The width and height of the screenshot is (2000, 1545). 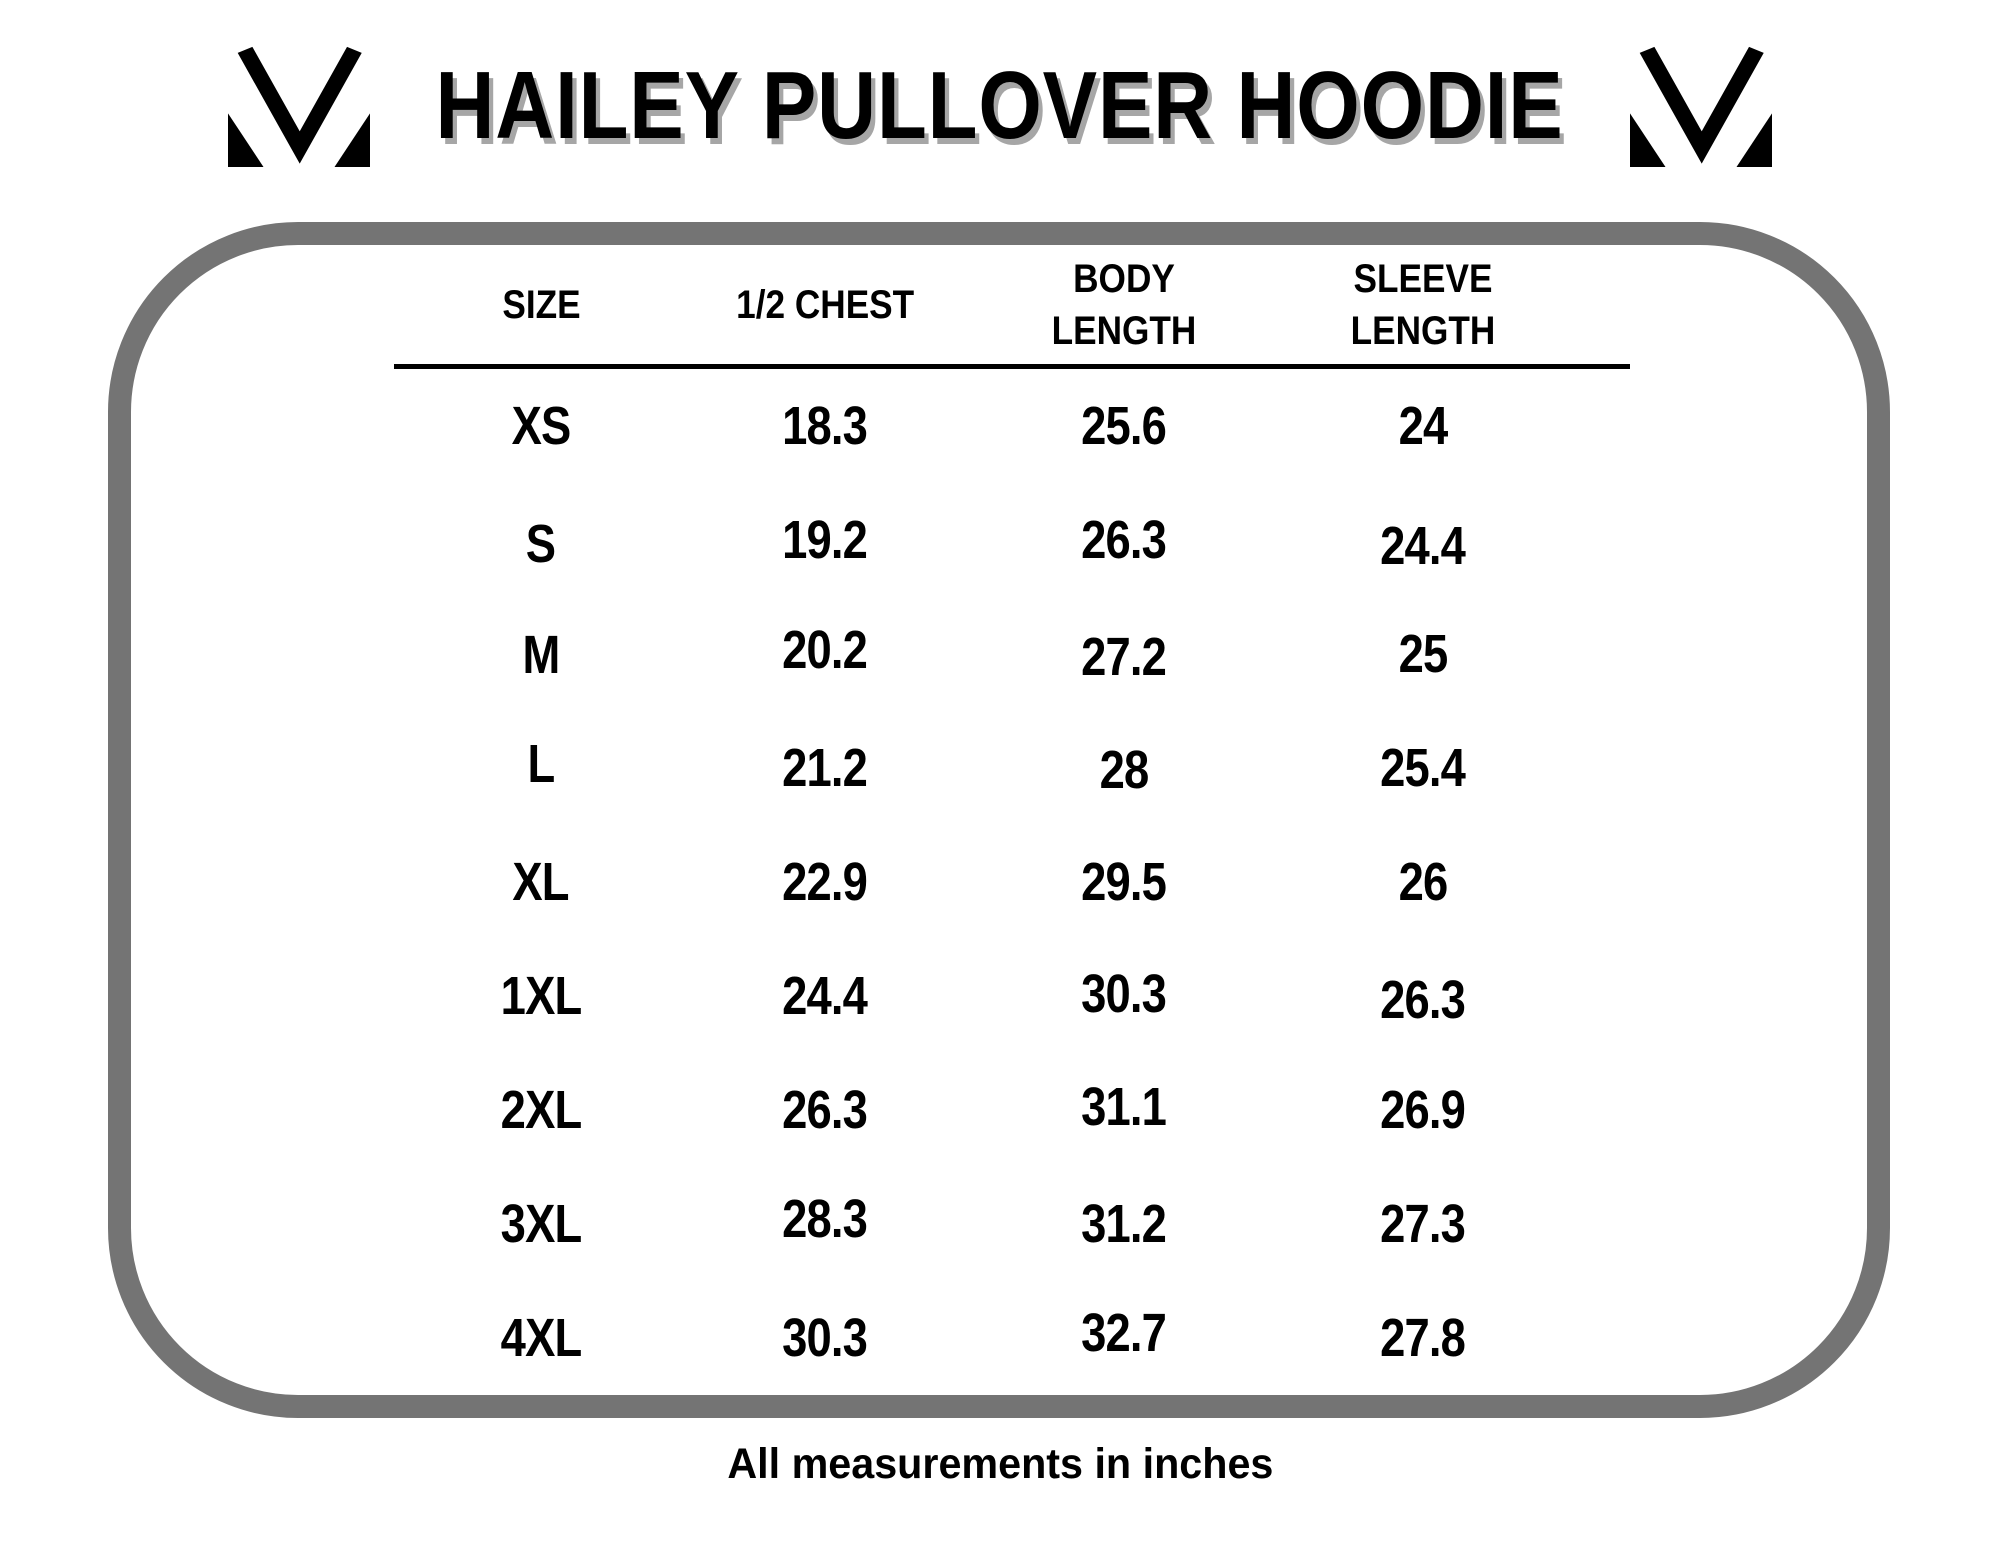 I want to click on size-label: 2XL, so click(x=541, y=1110).